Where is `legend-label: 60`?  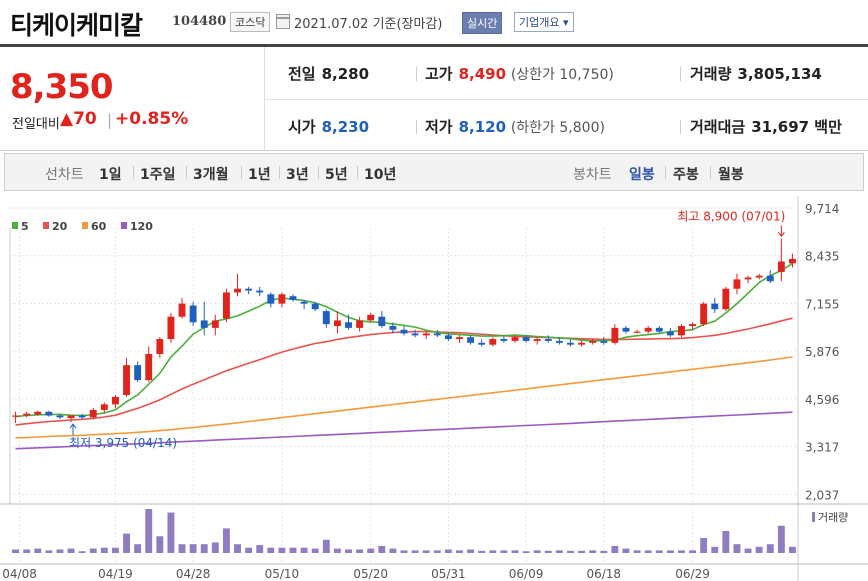
legend-label: 60 is located at coordinates (99, 226).